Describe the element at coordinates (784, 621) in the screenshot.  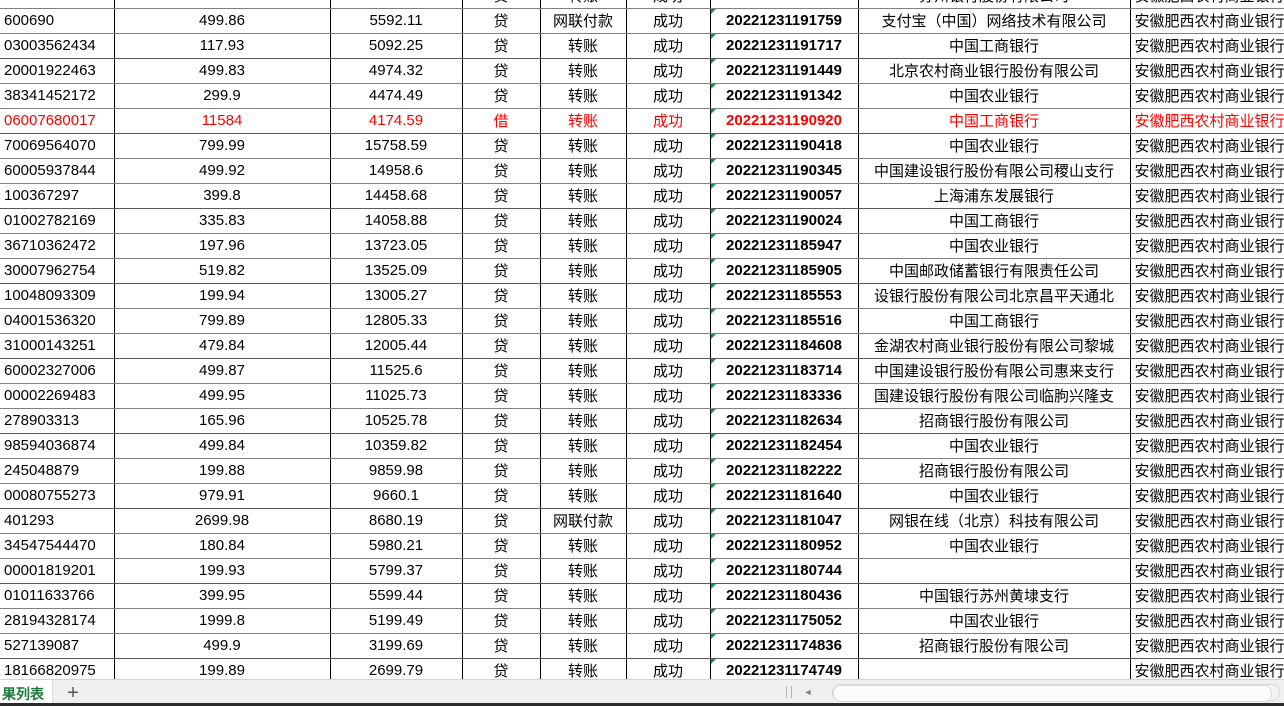
I see `cell-timestamp: 20221231175052` at that location.